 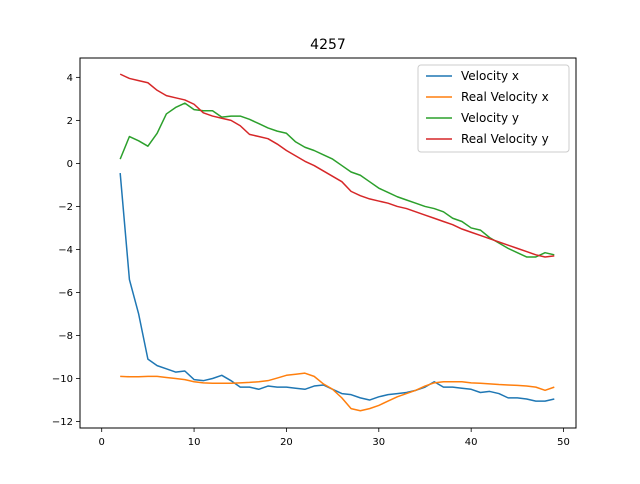 I want to click on y-tick-label: 4, so click(x=70, y=78).